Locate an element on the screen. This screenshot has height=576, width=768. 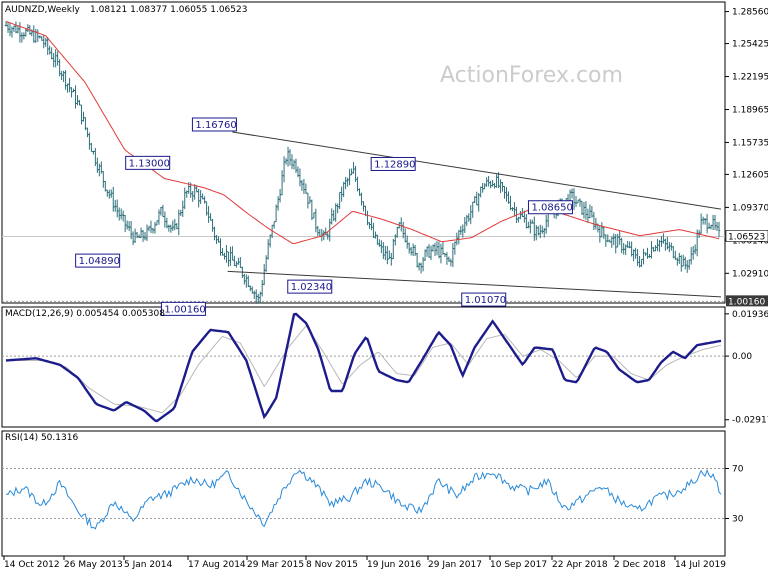
x-tick-label: 17 Aug 2014 is located at coordinates (217, 565).